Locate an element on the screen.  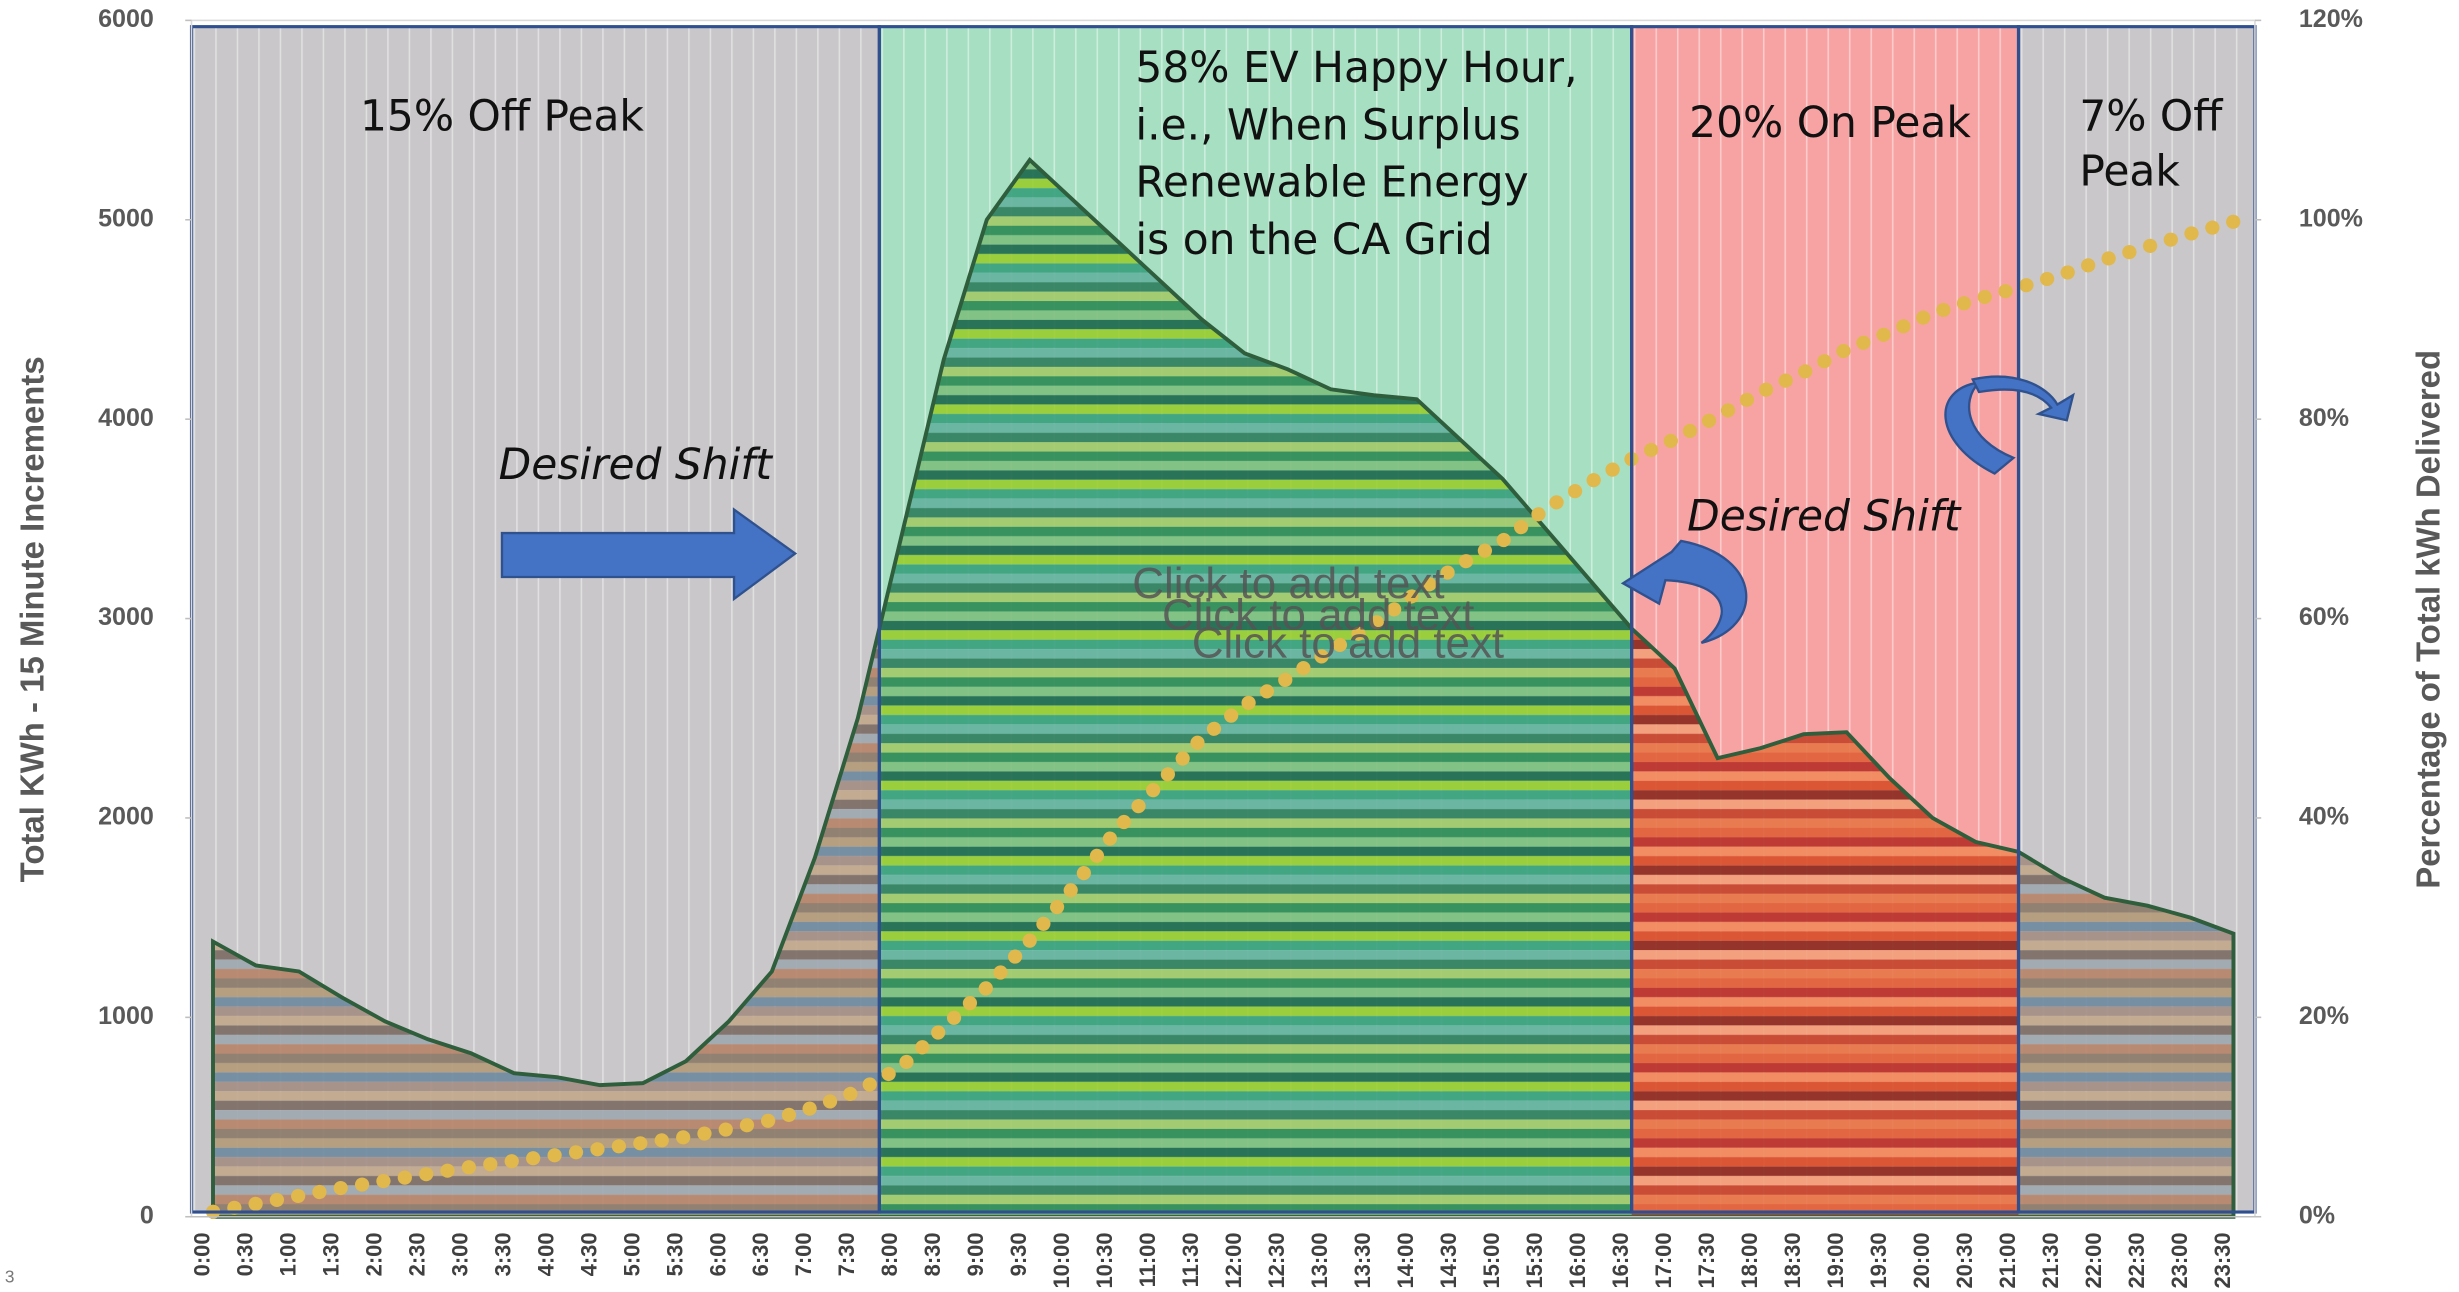
x-tick-label: 22:00 is located at coordinates (2093, 1260).